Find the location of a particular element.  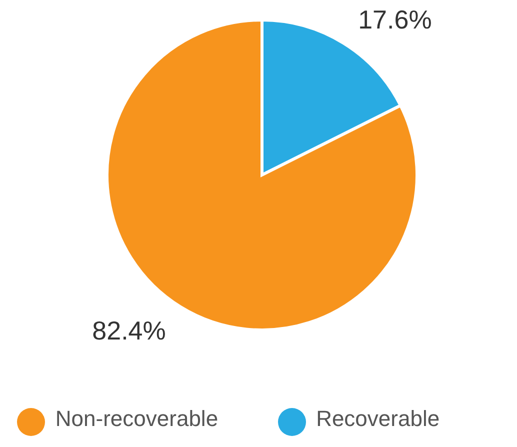

legend-label: Non-recoverable is located at coordinates (136, 419).